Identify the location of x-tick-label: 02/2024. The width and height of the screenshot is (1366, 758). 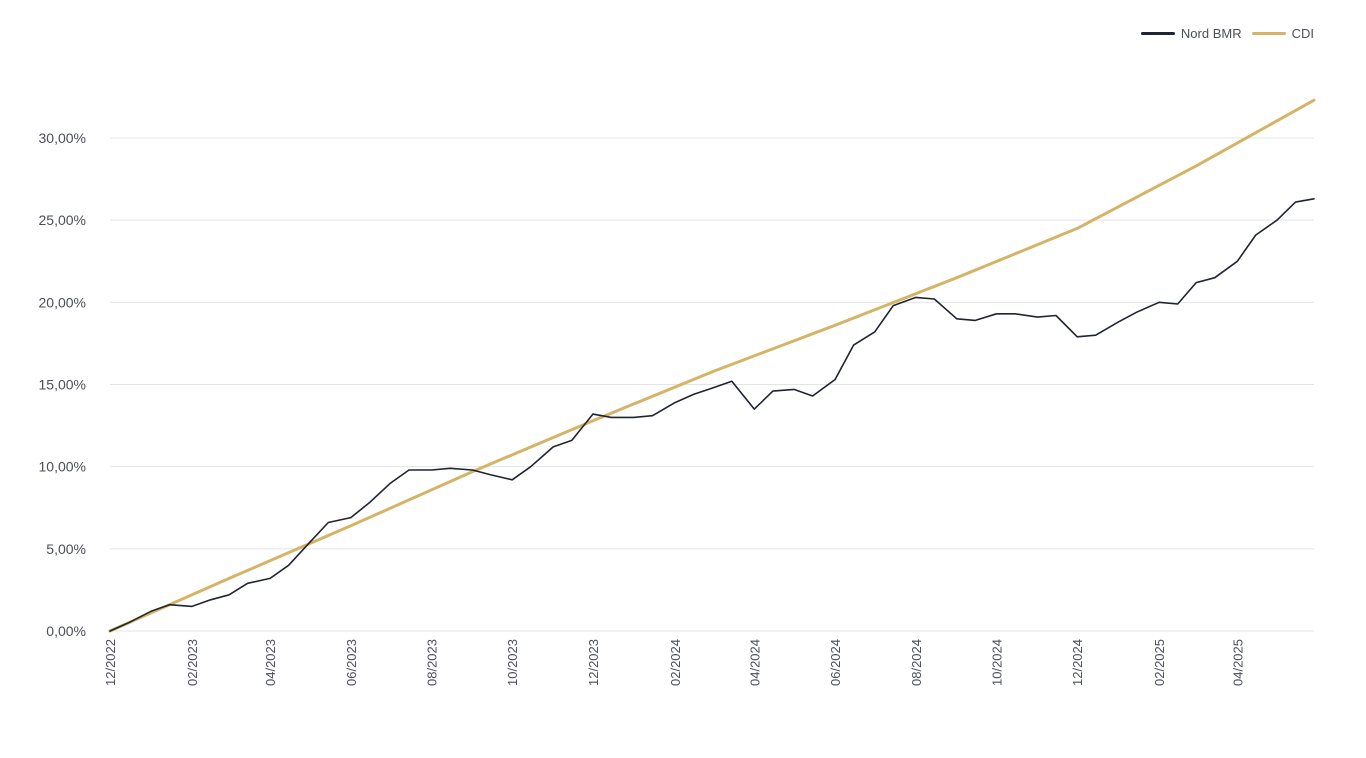
(675, 662).